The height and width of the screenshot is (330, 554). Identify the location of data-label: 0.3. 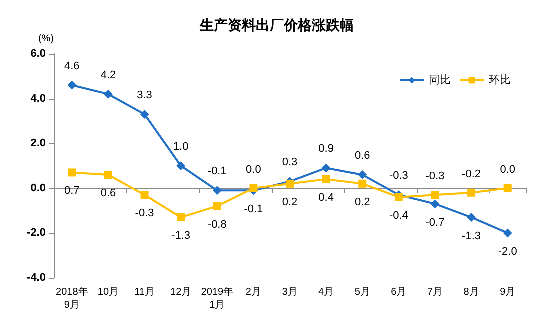
(290, 162).